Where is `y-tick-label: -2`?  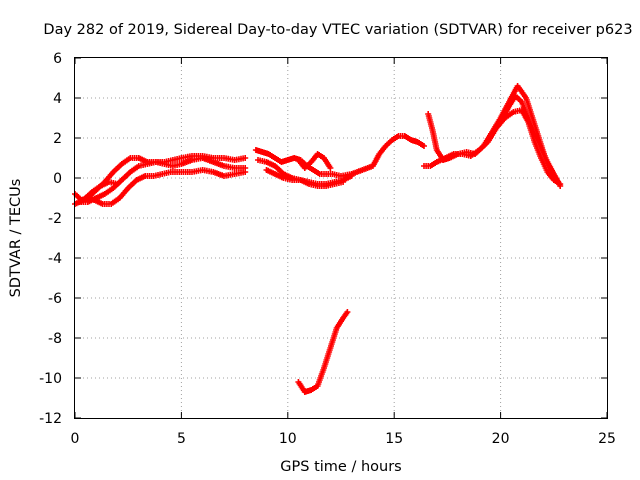 y-tick-label: -2 is located at coordinates (55, 219).